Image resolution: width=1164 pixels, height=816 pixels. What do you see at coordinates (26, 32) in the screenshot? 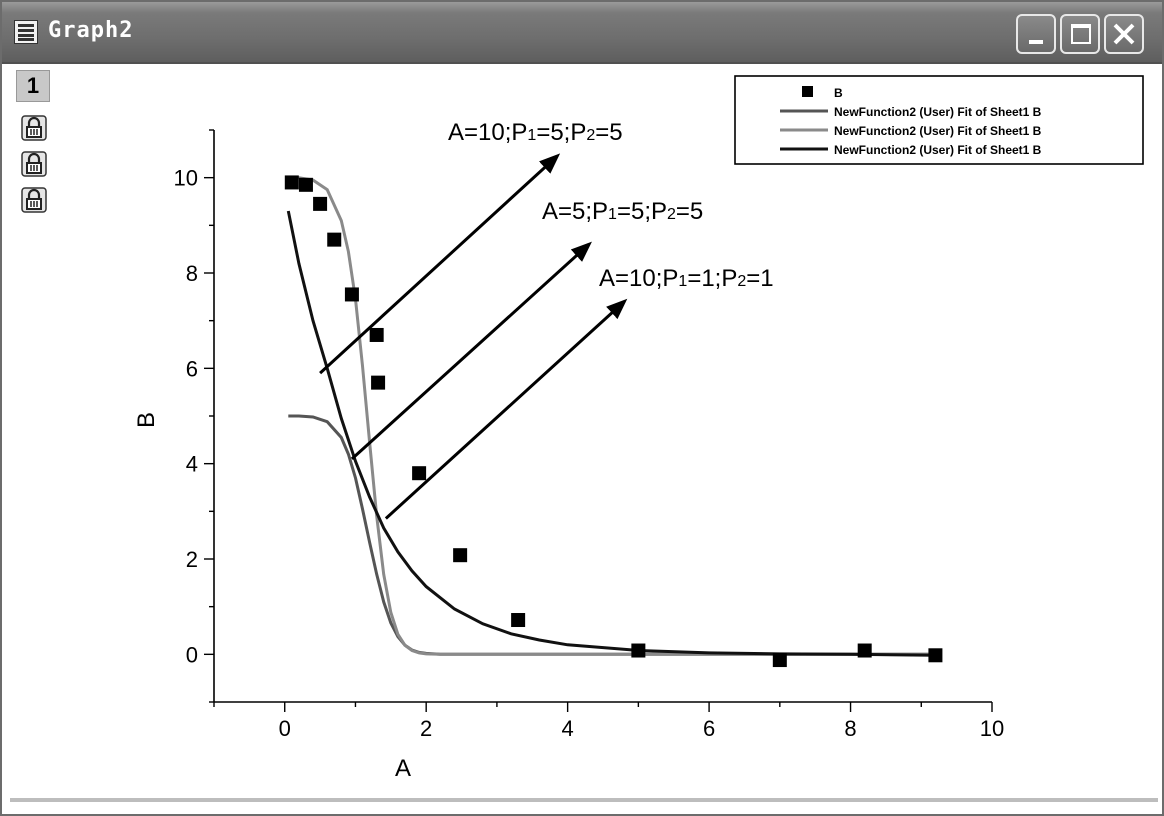
I see `graph-window-icon` at bounding box center [26, 32].